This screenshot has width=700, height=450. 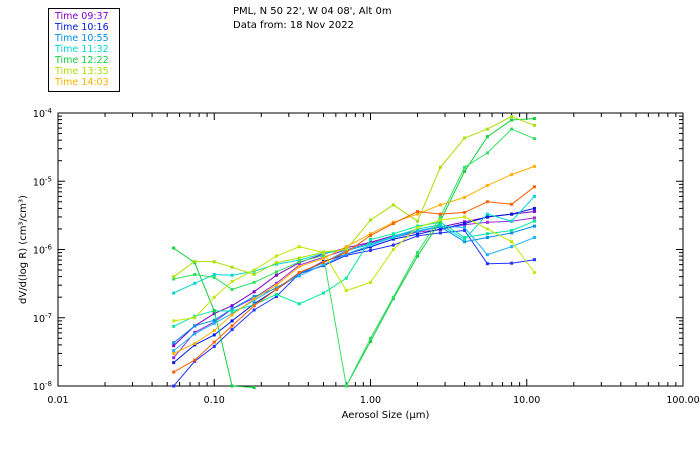 I want to click on legend-item: Time 09:37, so click(x=82, y=16).